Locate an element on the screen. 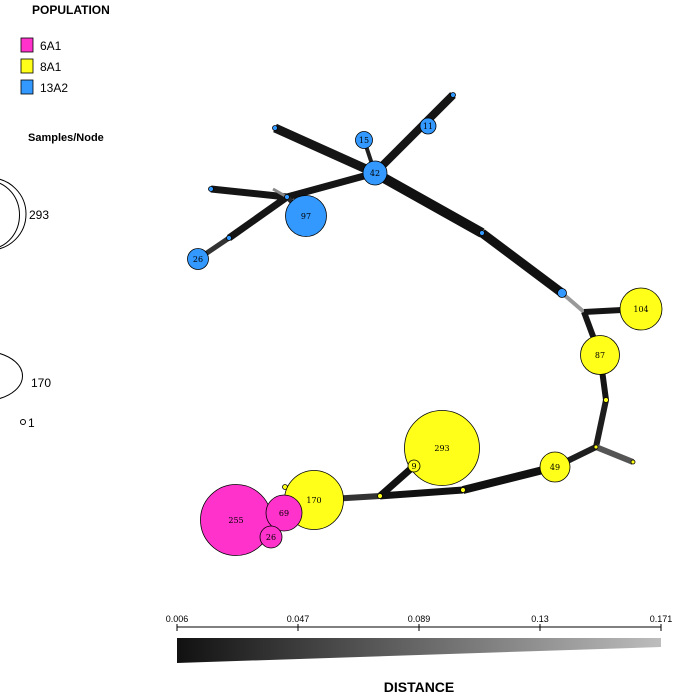 The image size is (700, 700). scale-tick-label: 0.171 is located at coordinates (661, 619).